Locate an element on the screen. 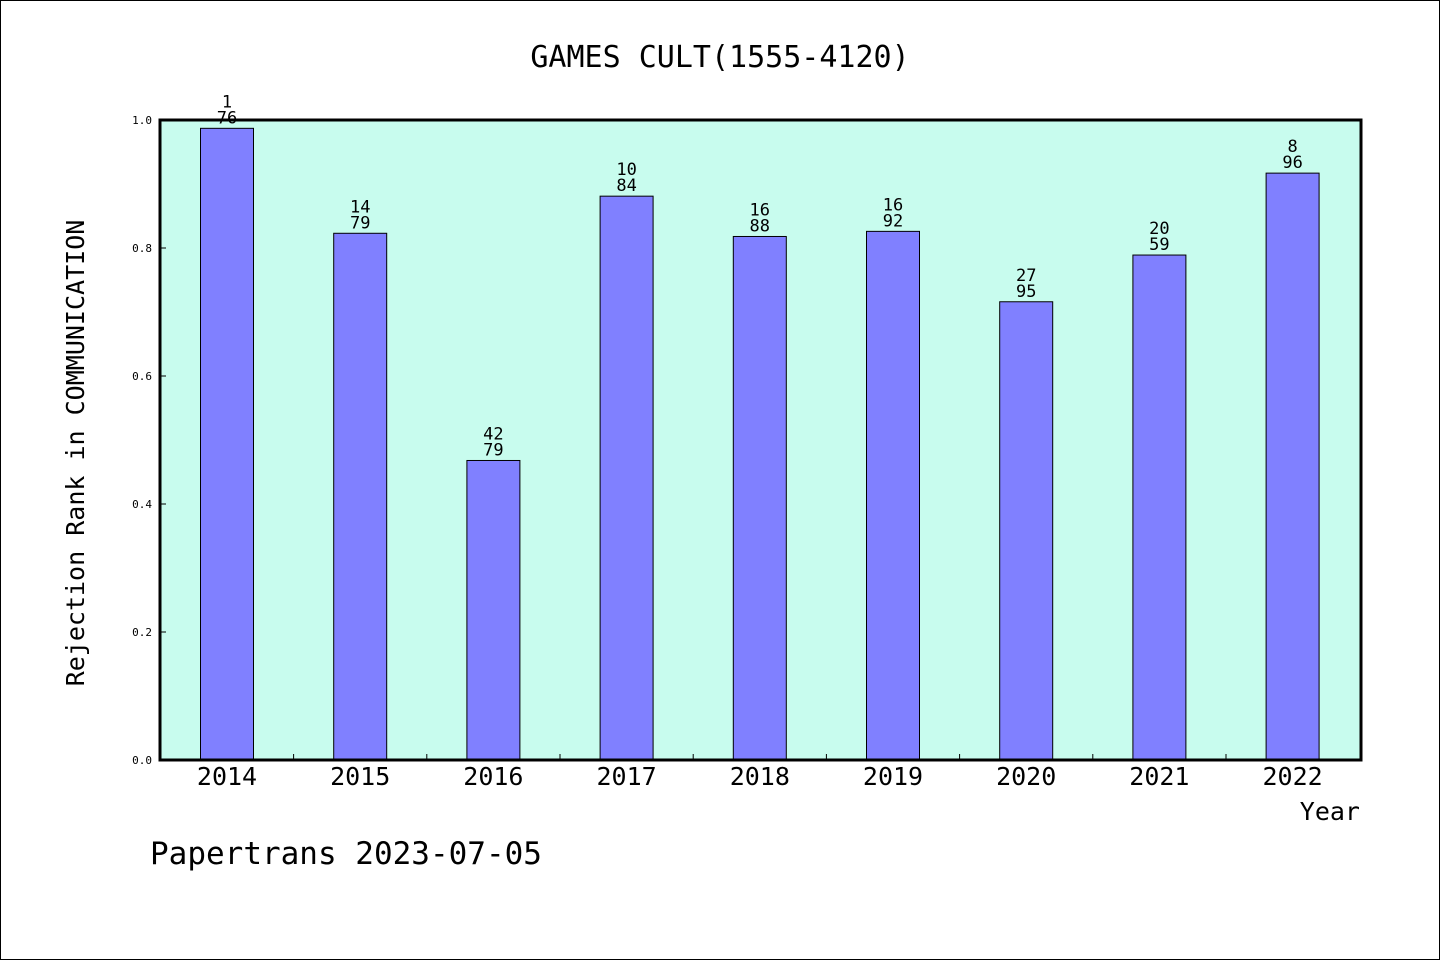  y-tick-label: 0.2 is located at coordinates (142, 632).